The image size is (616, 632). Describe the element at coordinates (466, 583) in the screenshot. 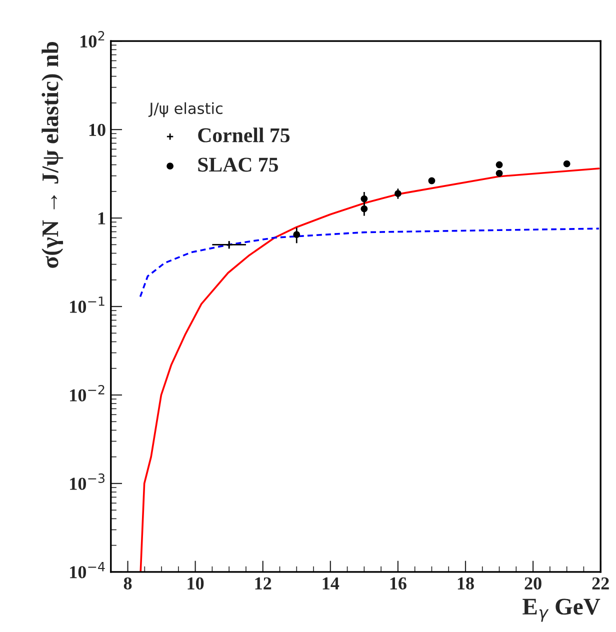

I see `x-tick-label: 18` at that location.